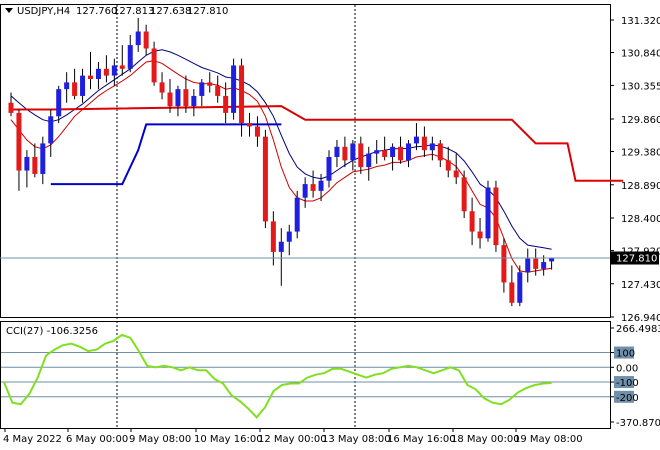  What do you see at coordinates (170, 11) in the screenshot?
I see `header-low: 127.638` at bounding box center [170, 11].